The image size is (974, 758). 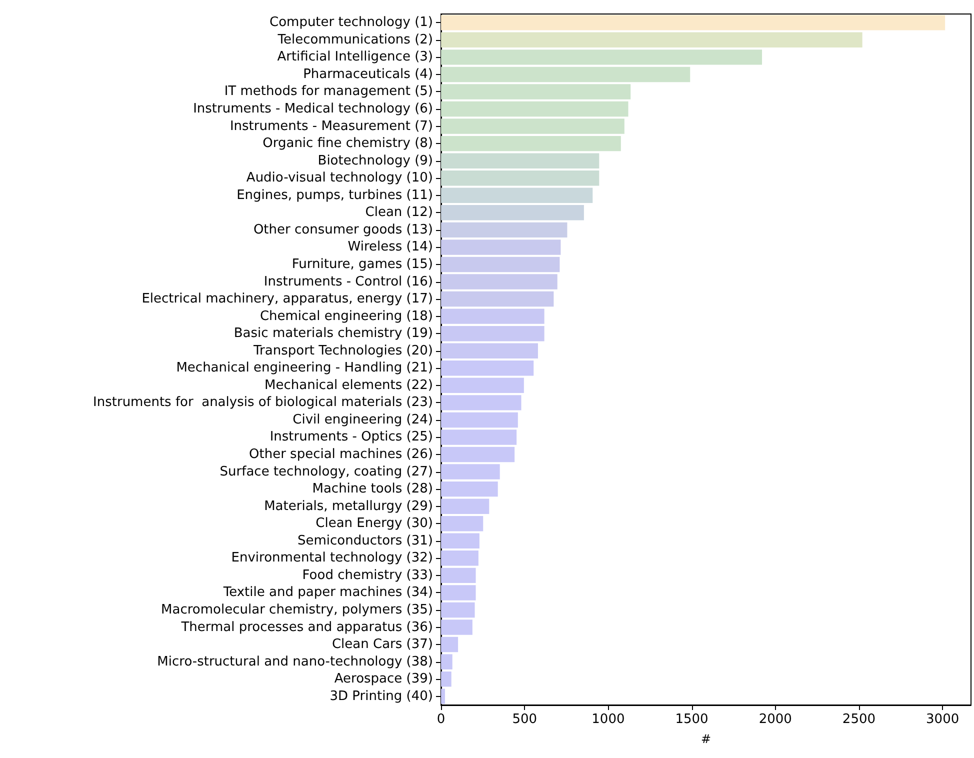 What do you see at coordinates (351, 22) in the screenshot?
I see `y-tick-label: Computer technology (1)` at bounding box center [351, 22].